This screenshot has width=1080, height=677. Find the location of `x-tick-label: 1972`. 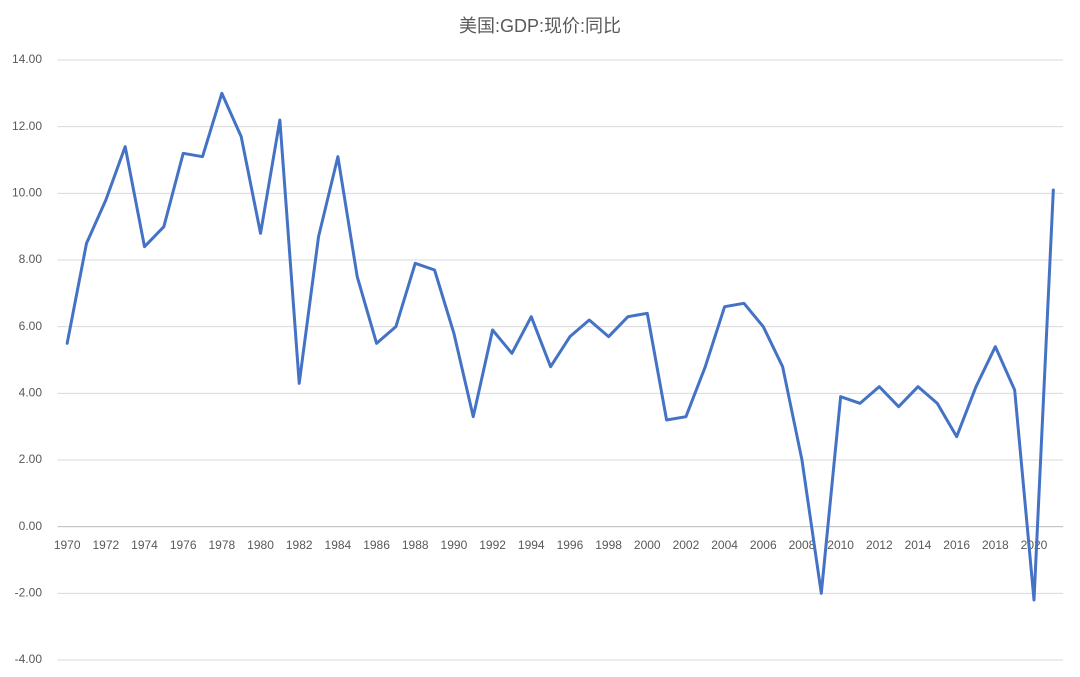

x-tick-label: 1972 is located at coordinates (105, 545).